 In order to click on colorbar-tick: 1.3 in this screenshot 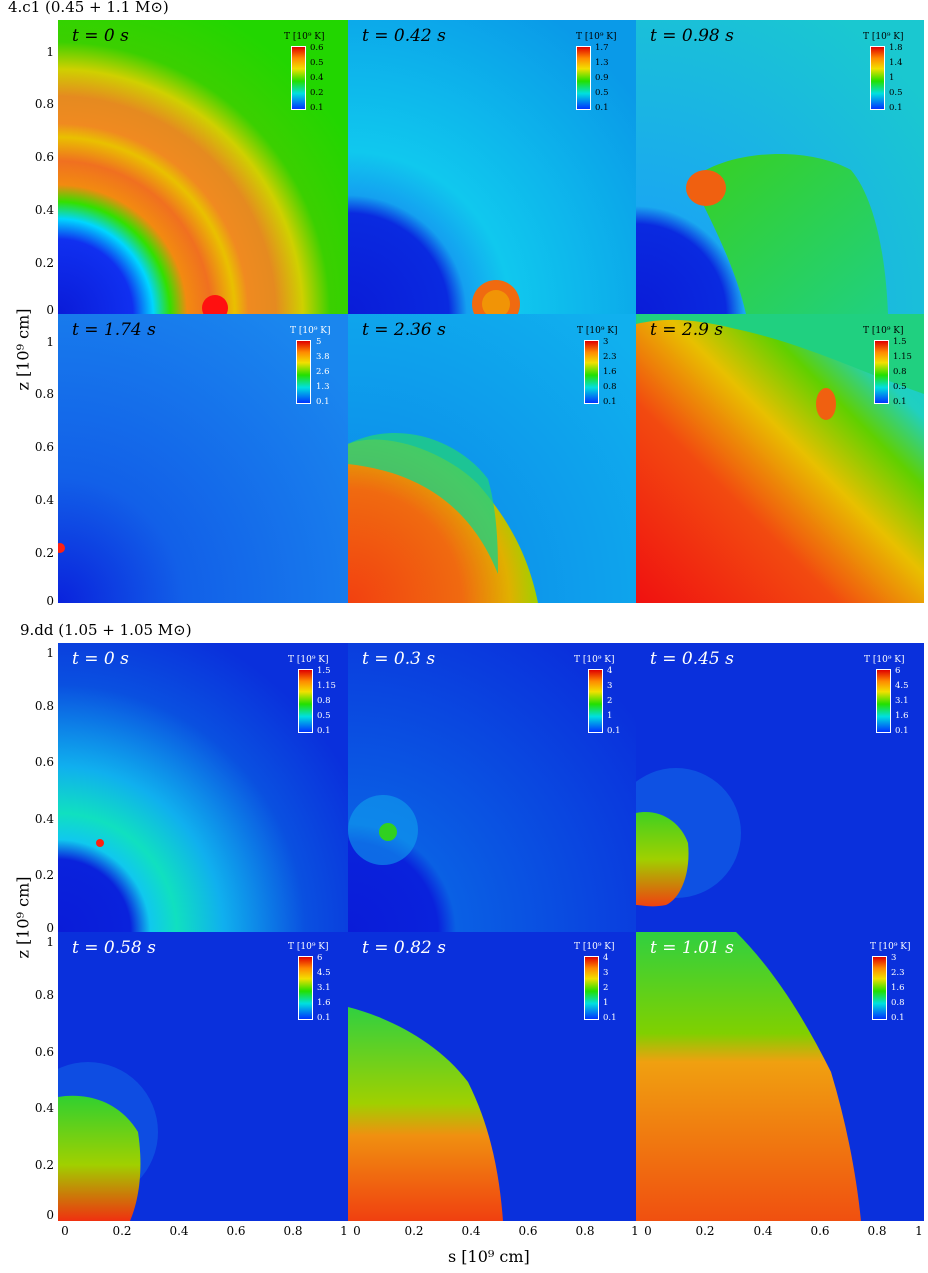, I will do `click(323, 387)`.